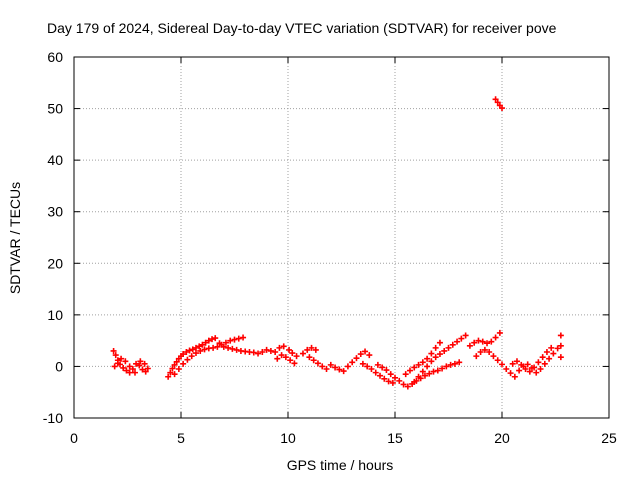 The width and height of the screenshot is (640, 480). What do you see at coordinates (55, 315) in the screenshot?
I see `y-tick-label: 10` at bounding box center [55, 315].